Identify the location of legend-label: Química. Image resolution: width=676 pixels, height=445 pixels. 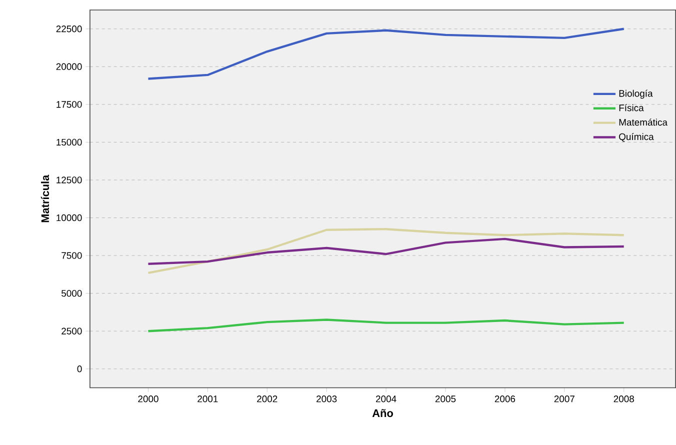
(636, 137).